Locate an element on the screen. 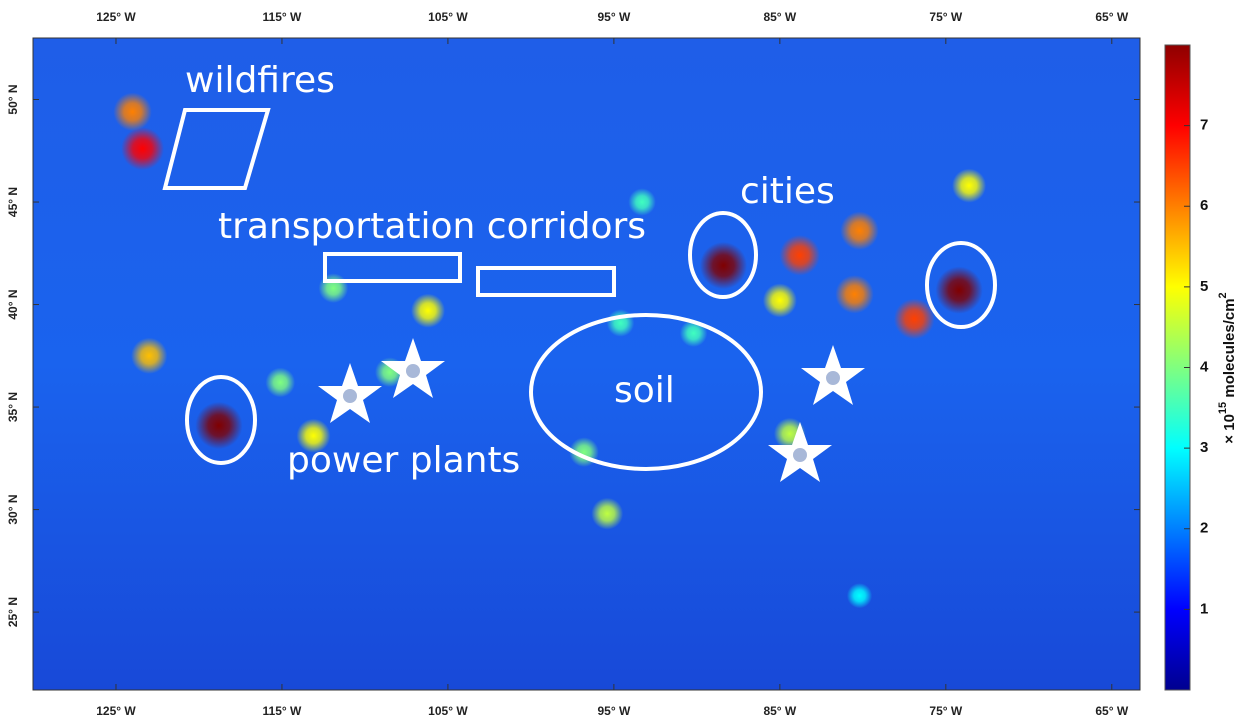  colorbar-tick-label: 5 is located at coordinates (1204, 286).